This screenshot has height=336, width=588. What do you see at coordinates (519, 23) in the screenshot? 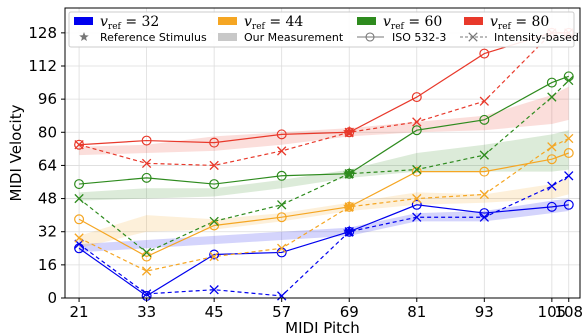
I see `legend-series-label-3: vref = 80` at bounding box center [519, 23].